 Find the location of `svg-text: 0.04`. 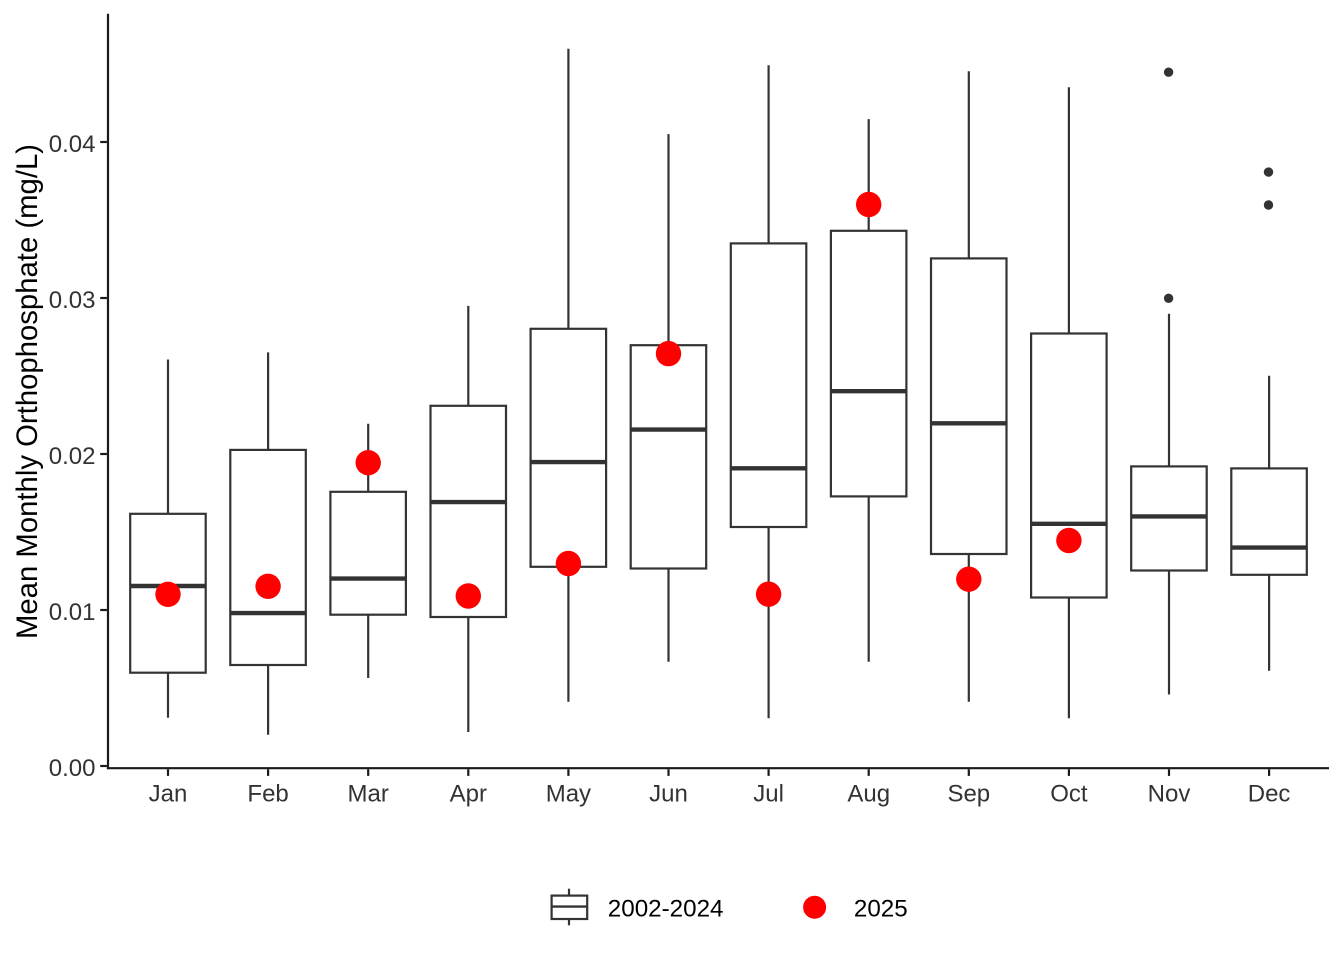

svg-text: 0.04 is located at coordinates (72, 144).